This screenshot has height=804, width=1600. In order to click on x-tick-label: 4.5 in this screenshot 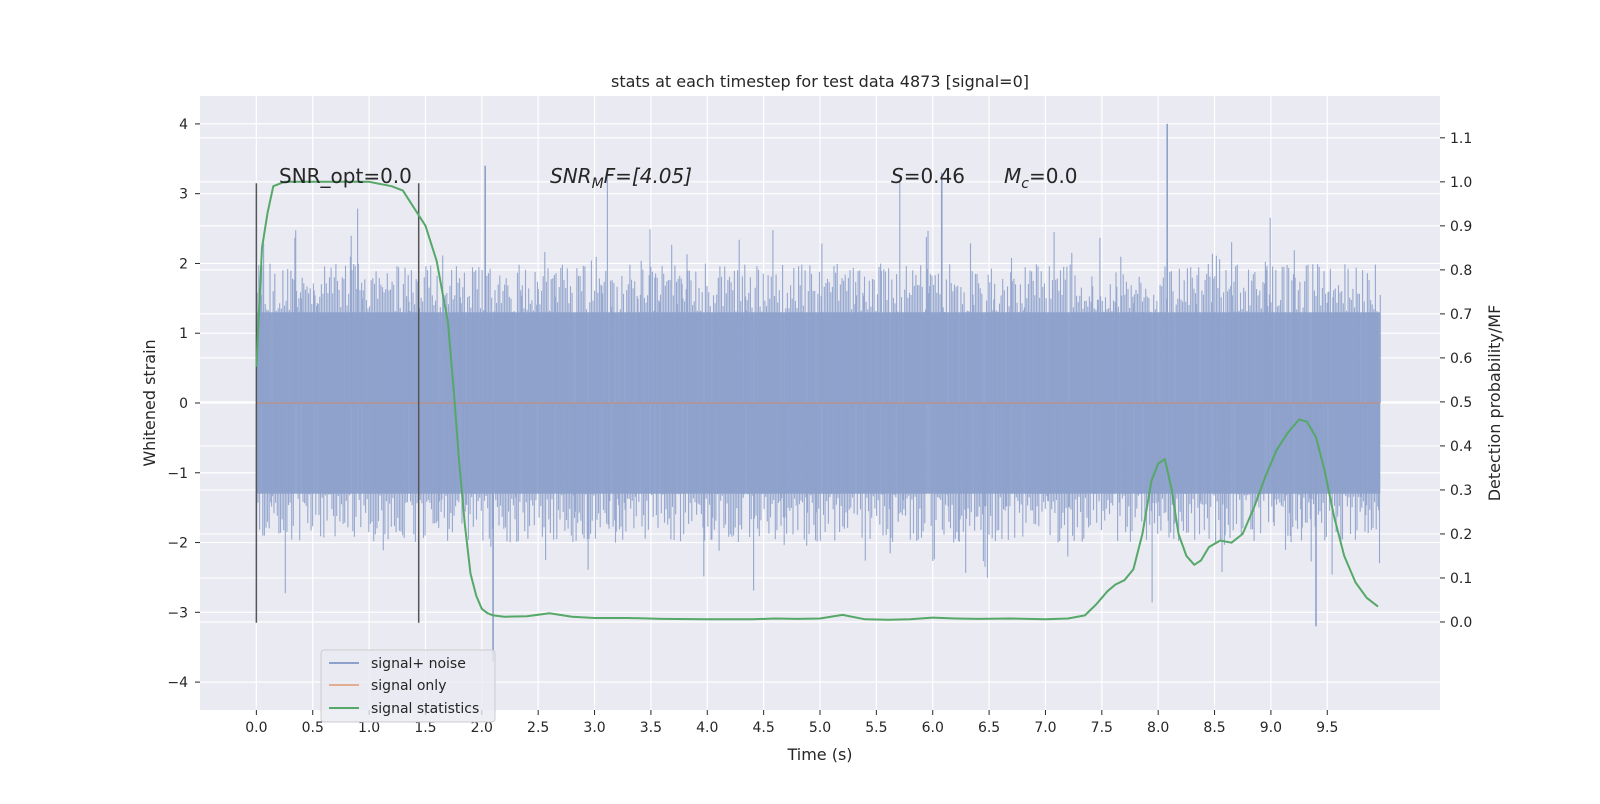, I will do `click(764, 728)`.